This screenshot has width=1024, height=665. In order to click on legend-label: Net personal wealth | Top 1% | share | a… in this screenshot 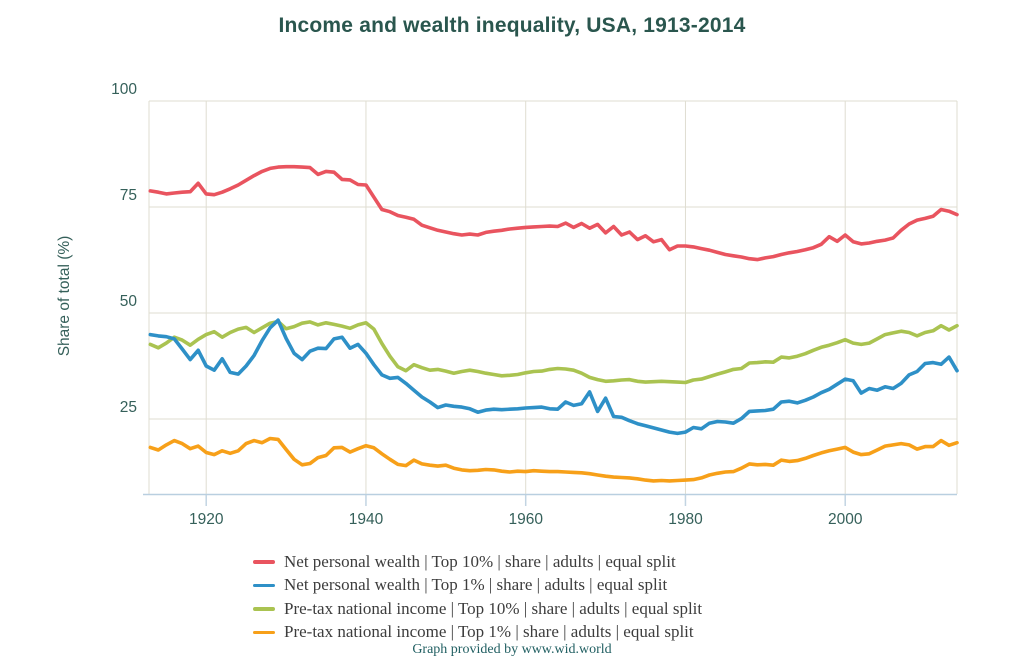, I will do `click(476, 585)`.